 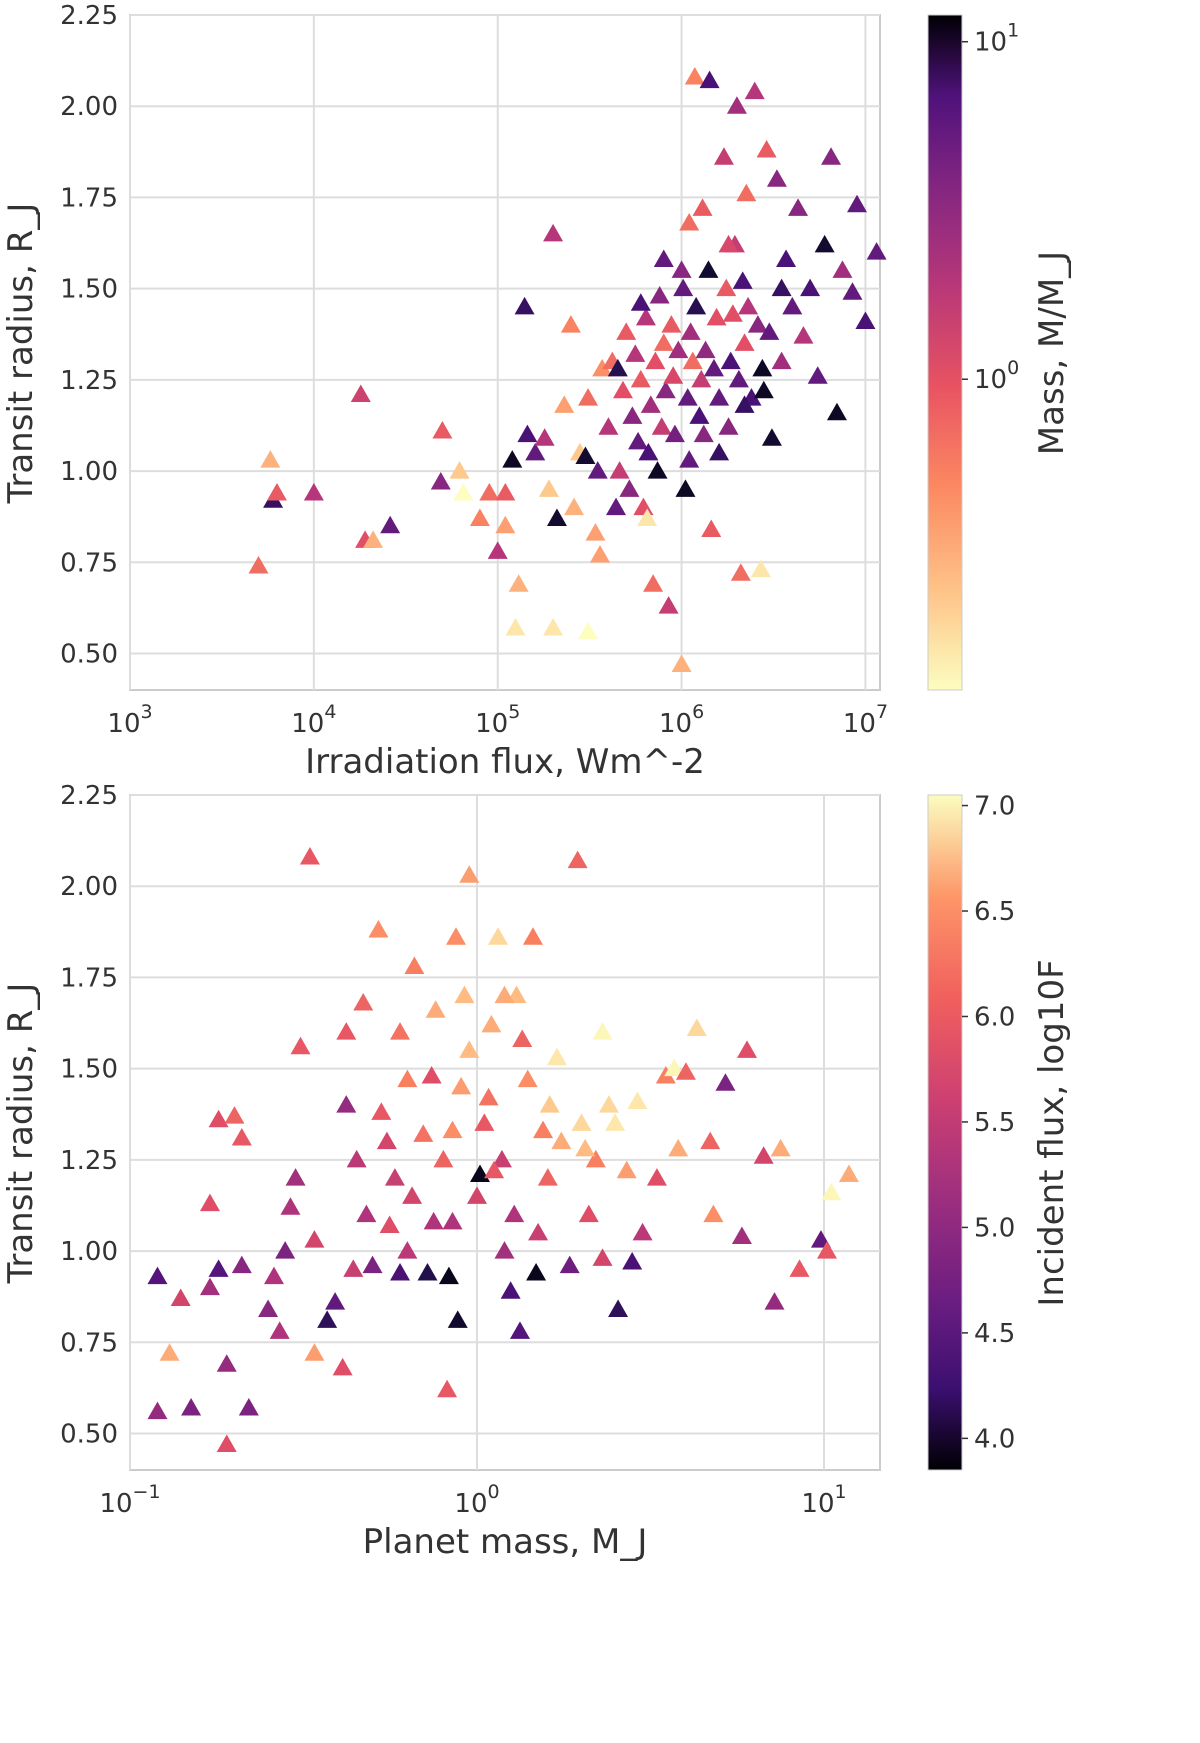 What do you see at coordinates (89, 1161) in the screenshot?
I see `y-tick-label: 1.25` at bounding box center [89, 1161].